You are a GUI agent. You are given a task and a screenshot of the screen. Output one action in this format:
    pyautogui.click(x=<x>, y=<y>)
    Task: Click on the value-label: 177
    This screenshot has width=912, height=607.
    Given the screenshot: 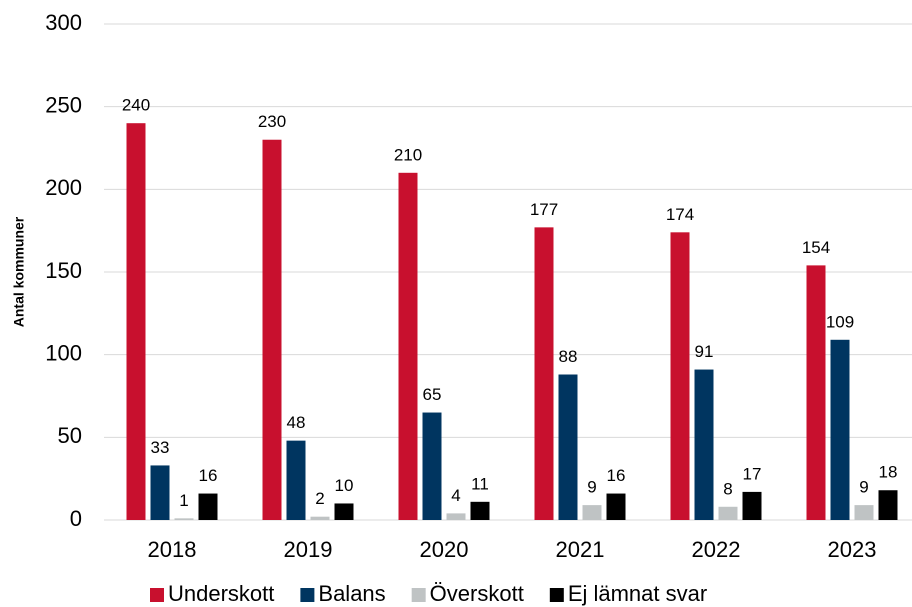 What is the action you would take?
    pyautogui.click(x=544, y=209)
    